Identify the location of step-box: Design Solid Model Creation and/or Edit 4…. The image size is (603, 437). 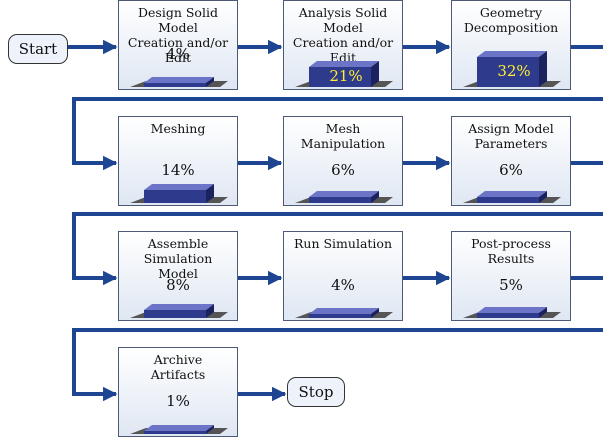
(178, 45).